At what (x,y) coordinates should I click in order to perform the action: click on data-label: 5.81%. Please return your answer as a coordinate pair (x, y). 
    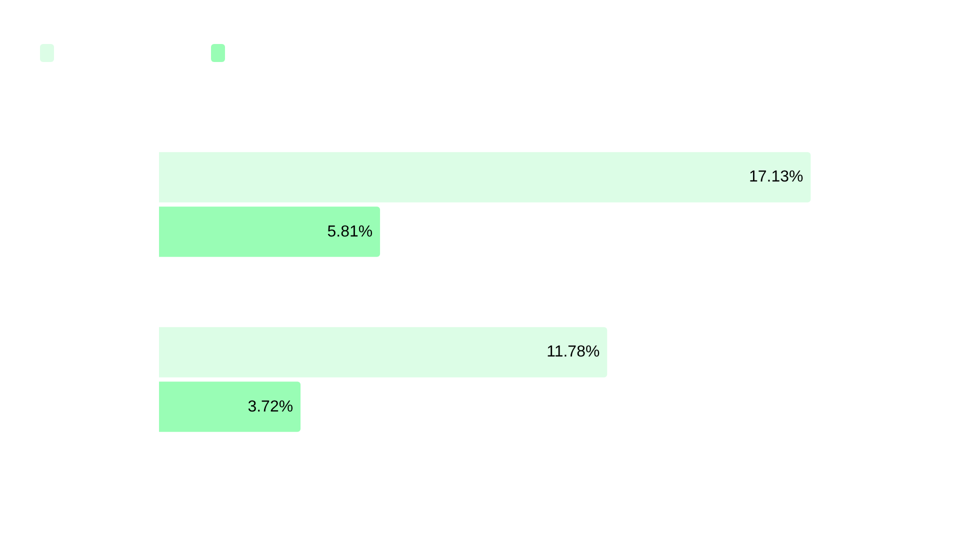
    Looking at the image, I should click on (352, 231).